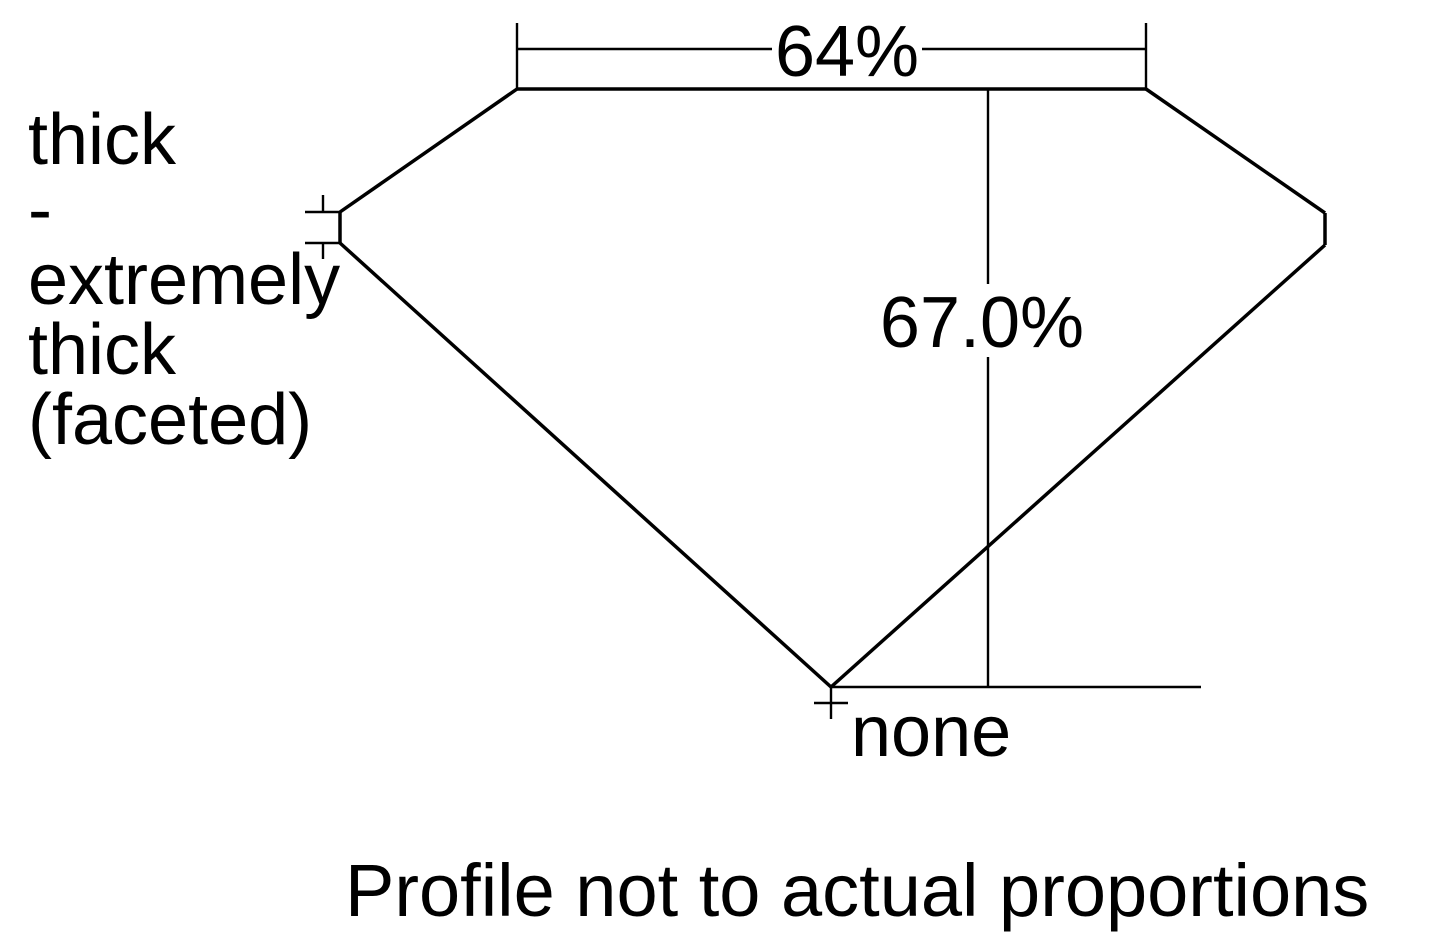 The width and height of the screenshot is (1445, 946). Describe the element at coordinates (847, 52) in the screenshot. I see `table-percentage-label: 64%` at that location.